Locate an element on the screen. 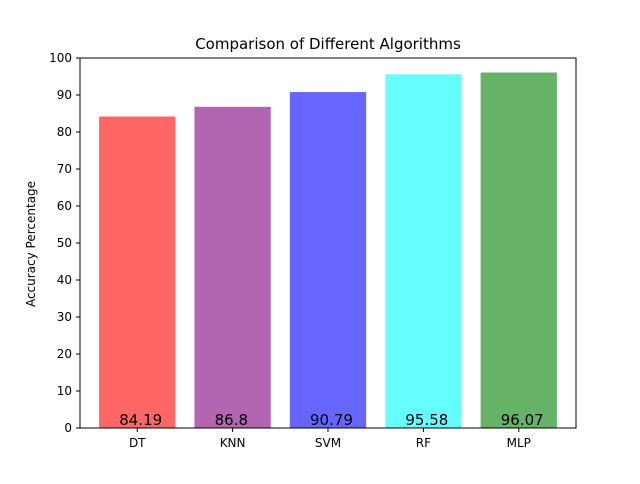  y-tick-label-40: 40 is located at coordinates (64, 280).